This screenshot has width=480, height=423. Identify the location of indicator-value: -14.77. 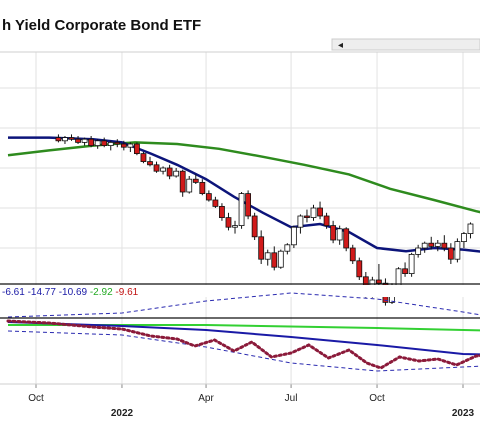
(41, 292).